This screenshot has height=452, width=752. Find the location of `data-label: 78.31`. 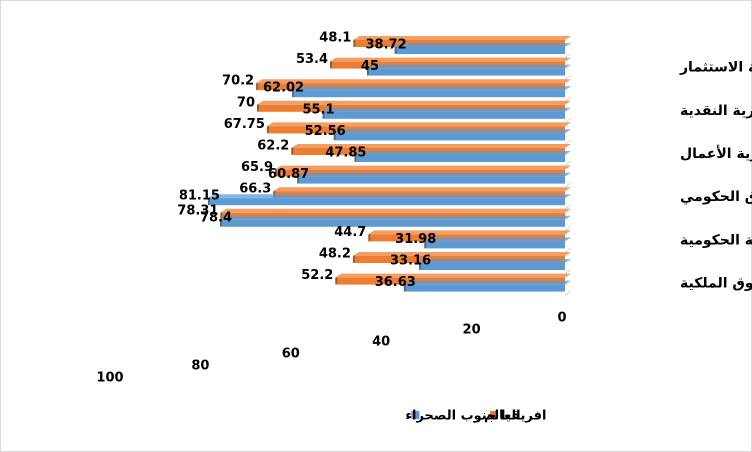

data-label: 78.31 is located at coordinates (197, 210).